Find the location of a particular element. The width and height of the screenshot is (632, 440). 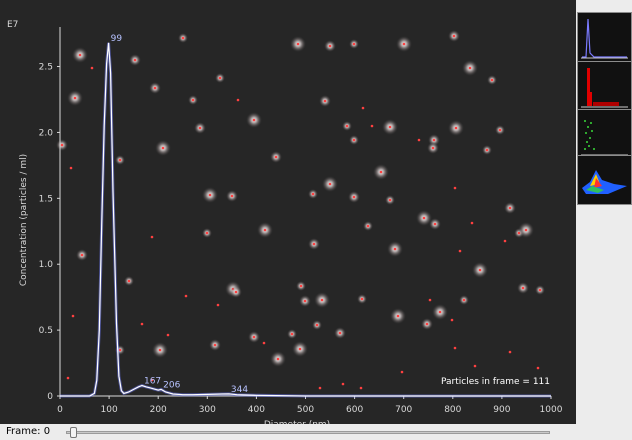

intensity-thumbnail-icon is located at coordinates (604, 86).